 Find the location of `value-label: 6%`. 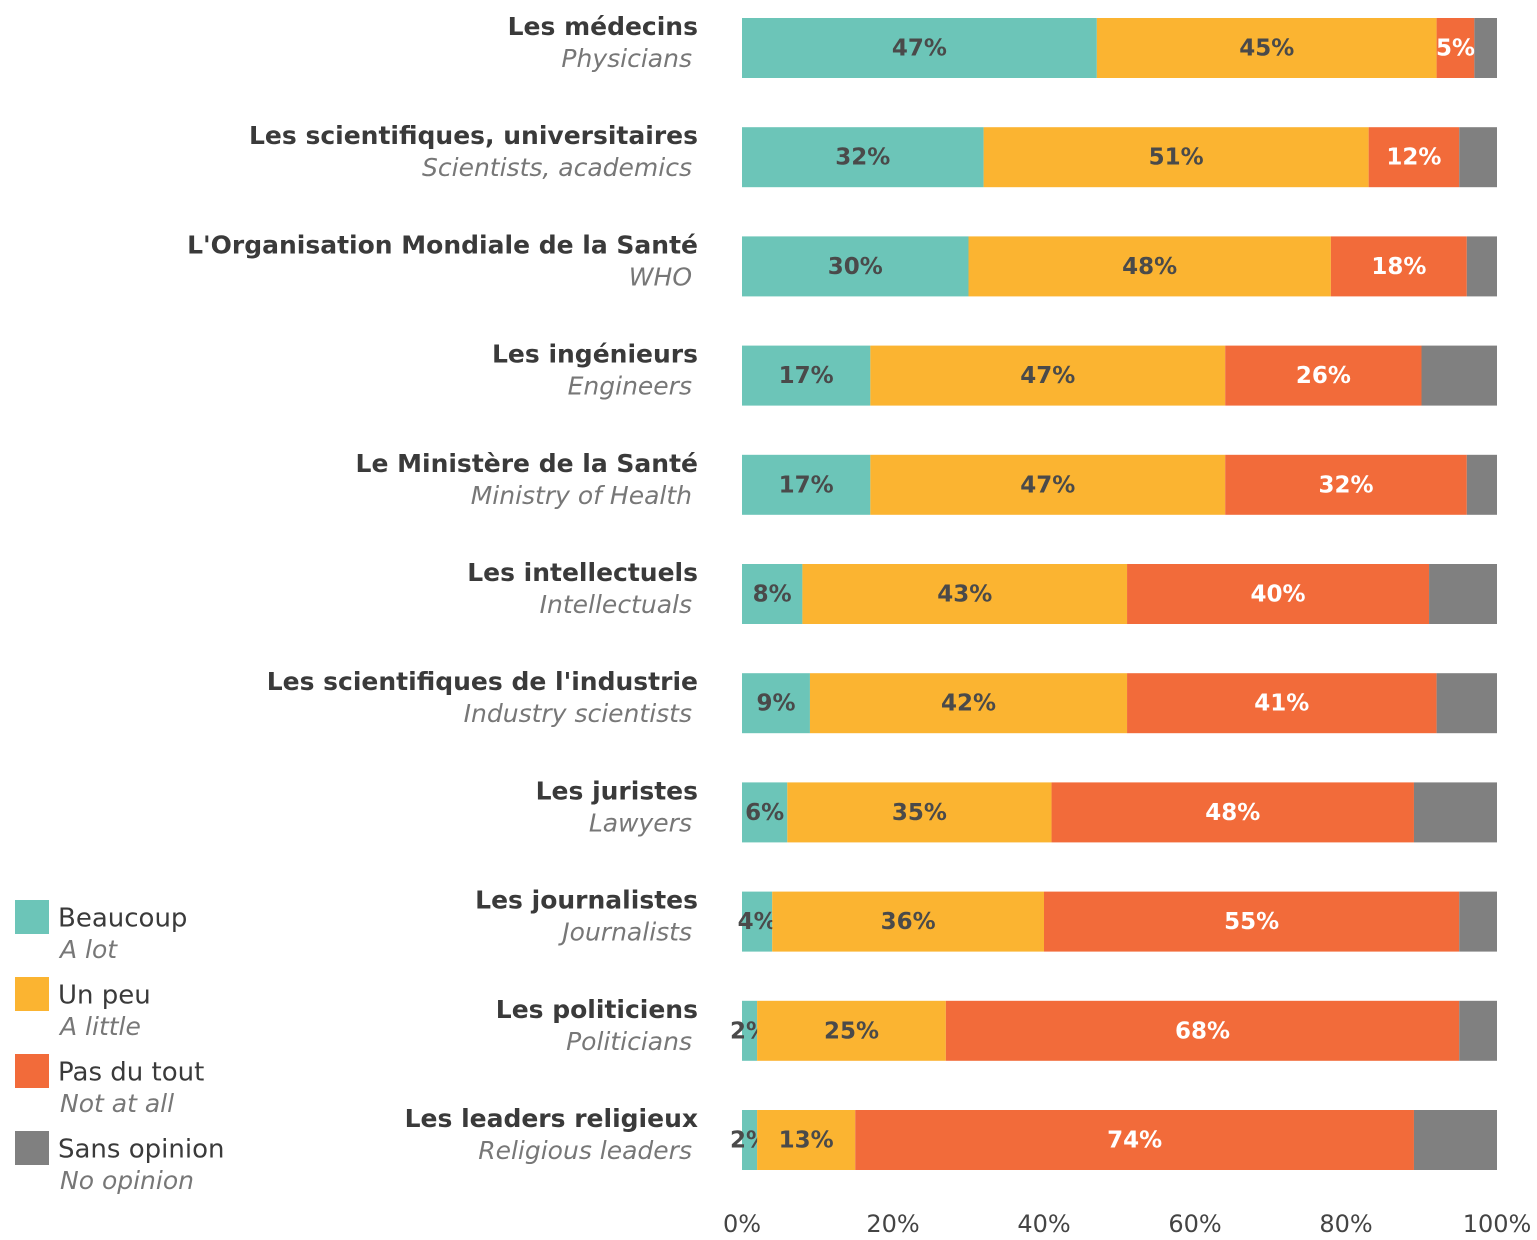

value-label: 6% is located at coordinates (764, 813).